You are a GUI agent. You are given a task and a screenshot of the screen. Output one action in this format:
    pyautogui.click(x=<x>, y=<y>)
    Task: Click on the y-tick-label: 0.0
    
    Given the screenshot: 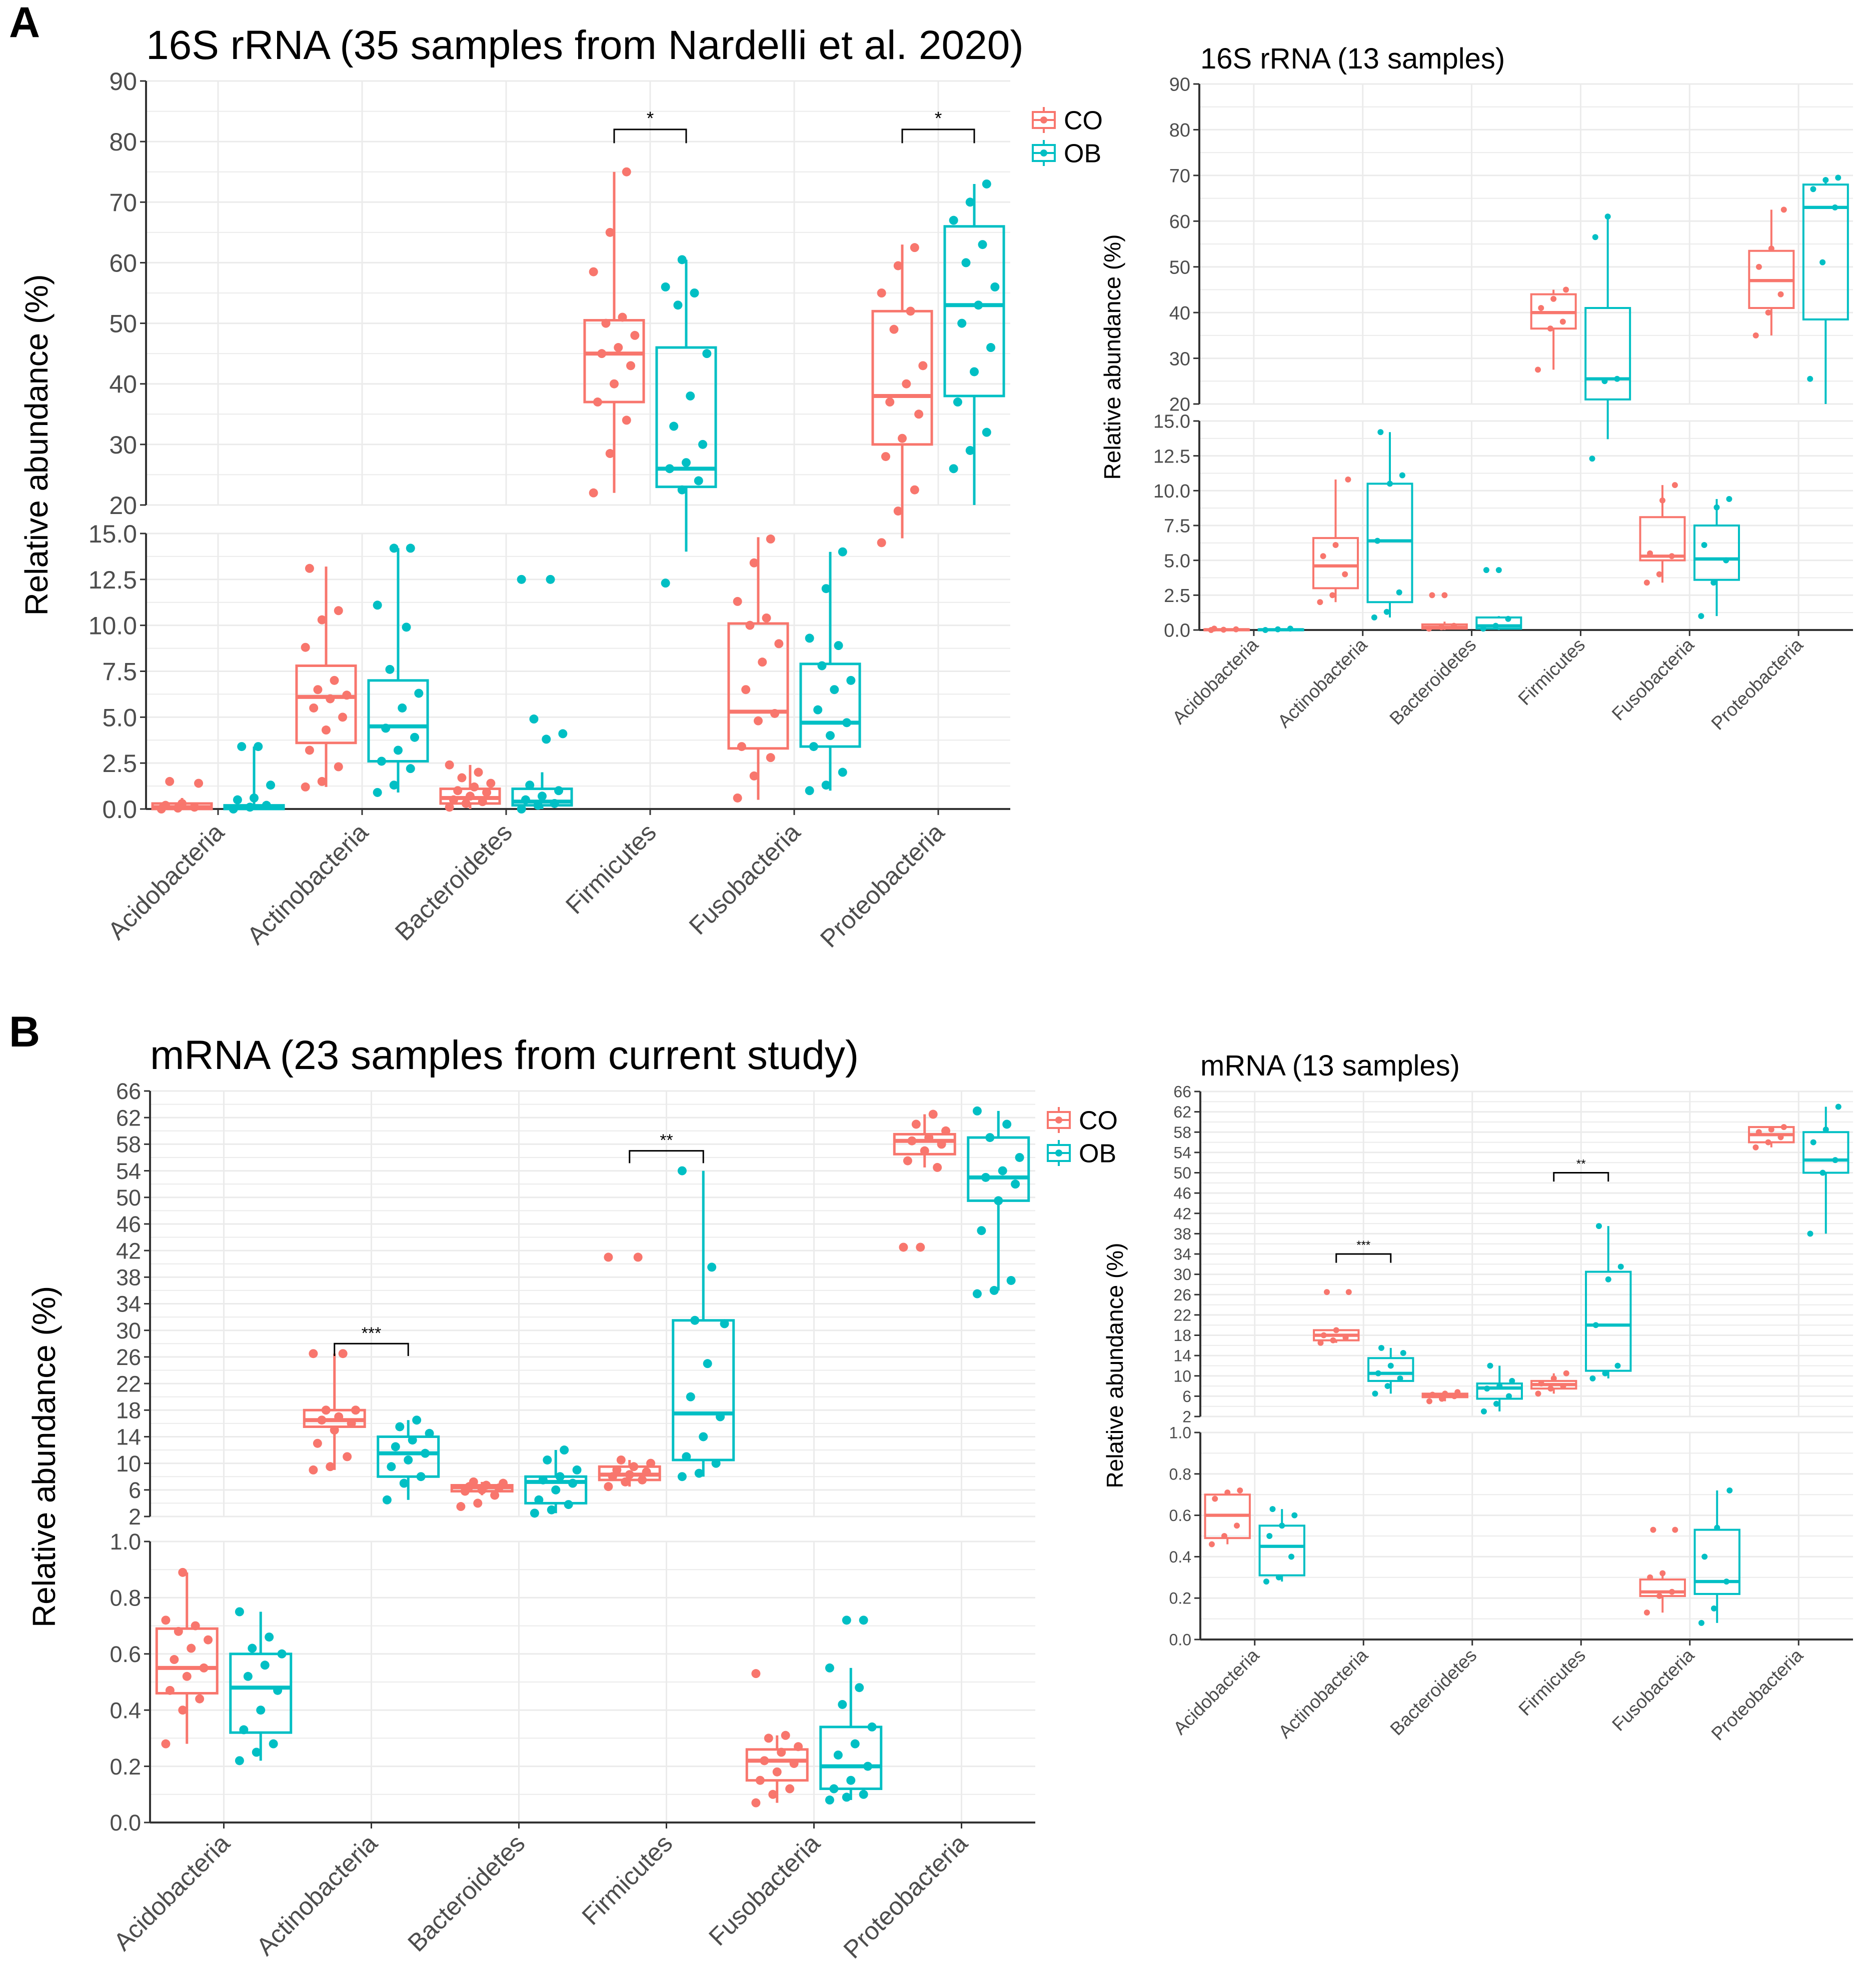 What is the action you would take?
    pyautogui.click(x=119, y=810)
    